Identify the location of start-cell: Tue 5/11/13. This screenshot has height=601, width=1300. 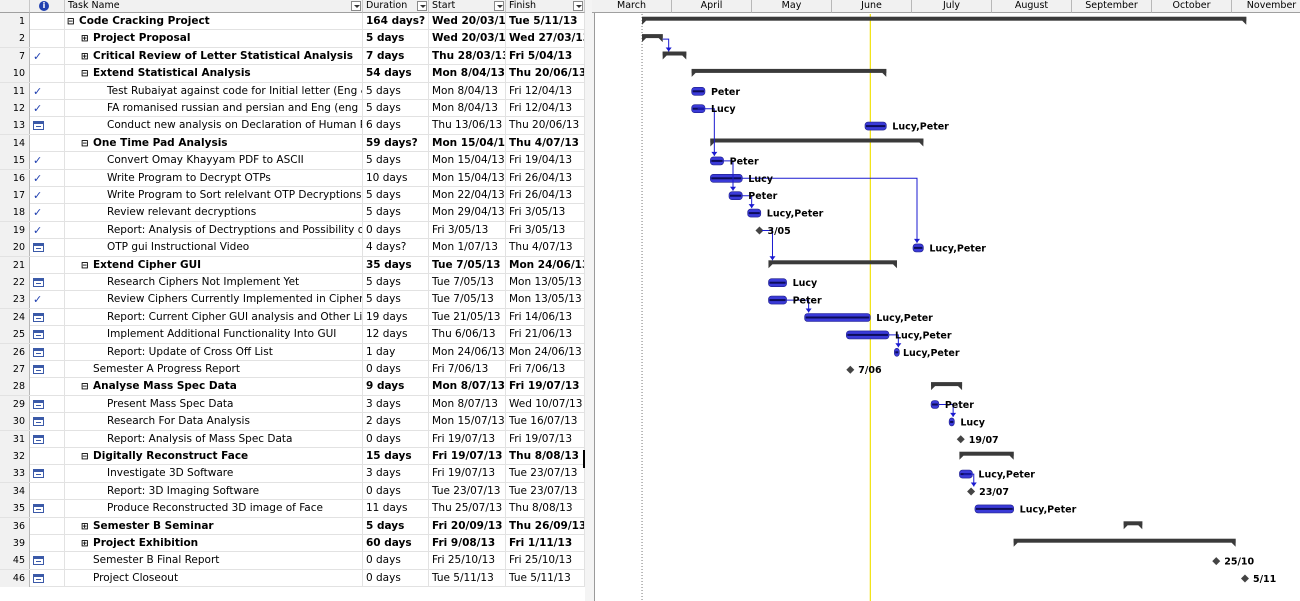
(467, 578).